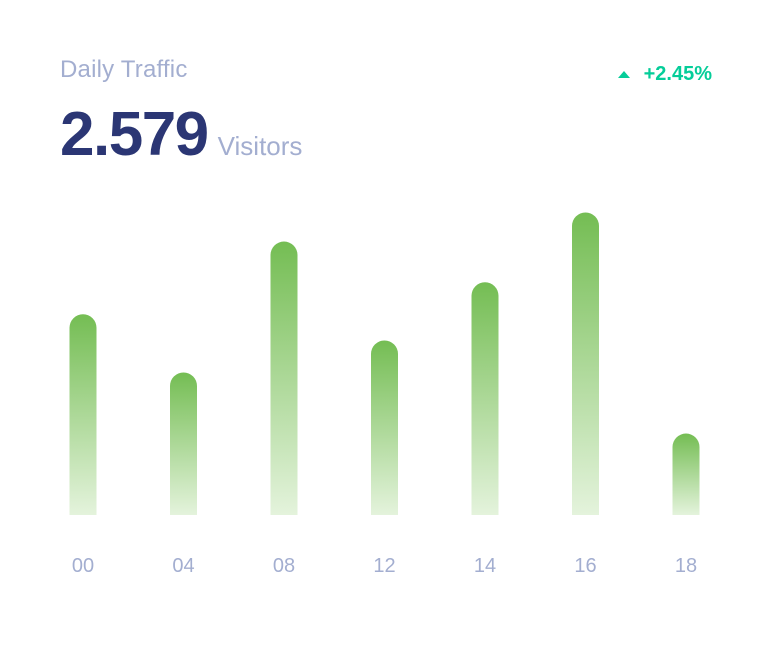 The height and width of the screenshot is (657, 768). I want to click on x-tick-label: 12, so click(384, 566).